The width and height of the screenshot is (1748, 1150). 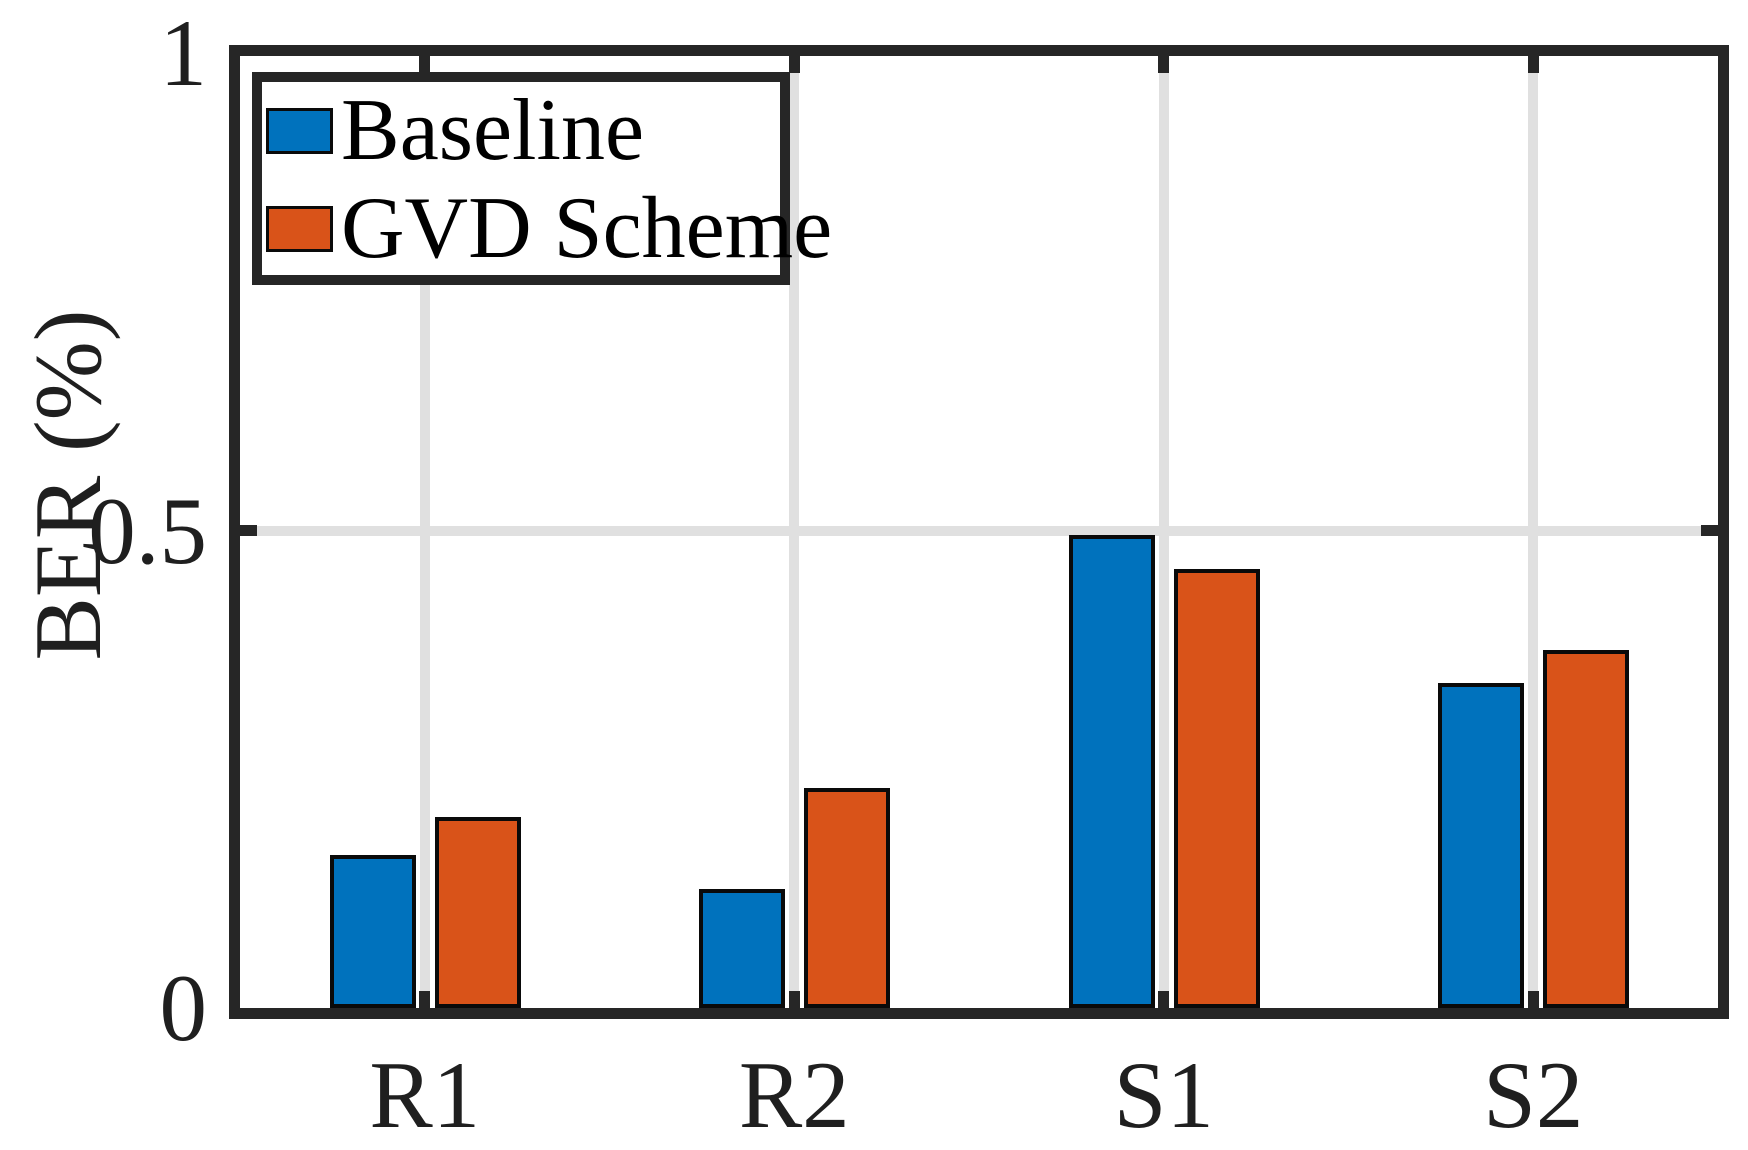 What do you see at coordinates (1481, 845) in the screenshot?
I see `bar-baseline-s2` at bounding box center [1481, 845].